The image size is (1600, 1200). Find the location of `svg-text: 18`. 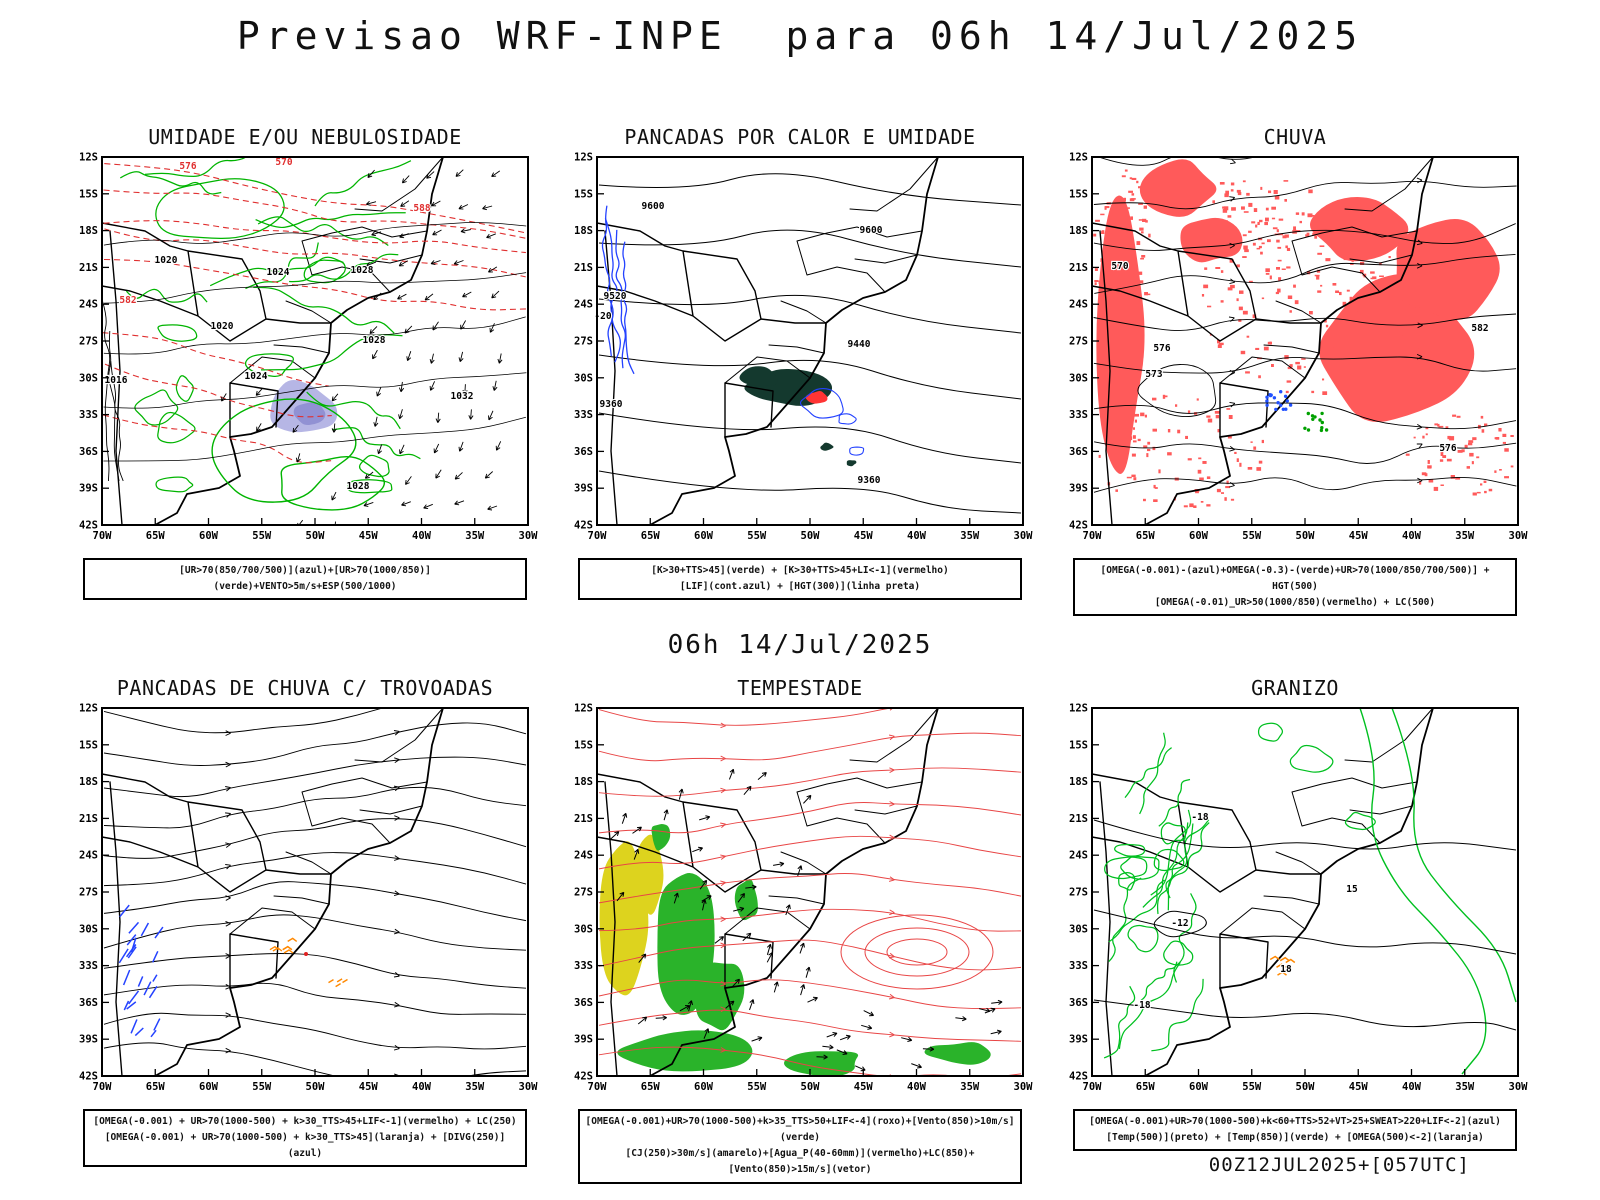

svg-text: 18 is located at coordinates (1286, 969).